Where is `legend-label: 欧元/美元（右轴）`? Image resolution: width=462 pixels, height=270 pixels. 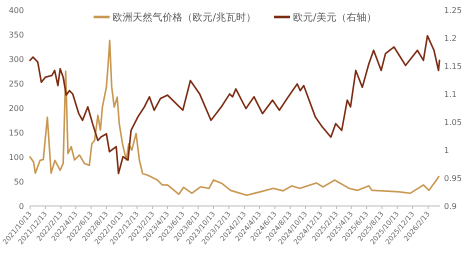 legend-label: 欧元/美元（右轴） is located at coordinates (334, 18).